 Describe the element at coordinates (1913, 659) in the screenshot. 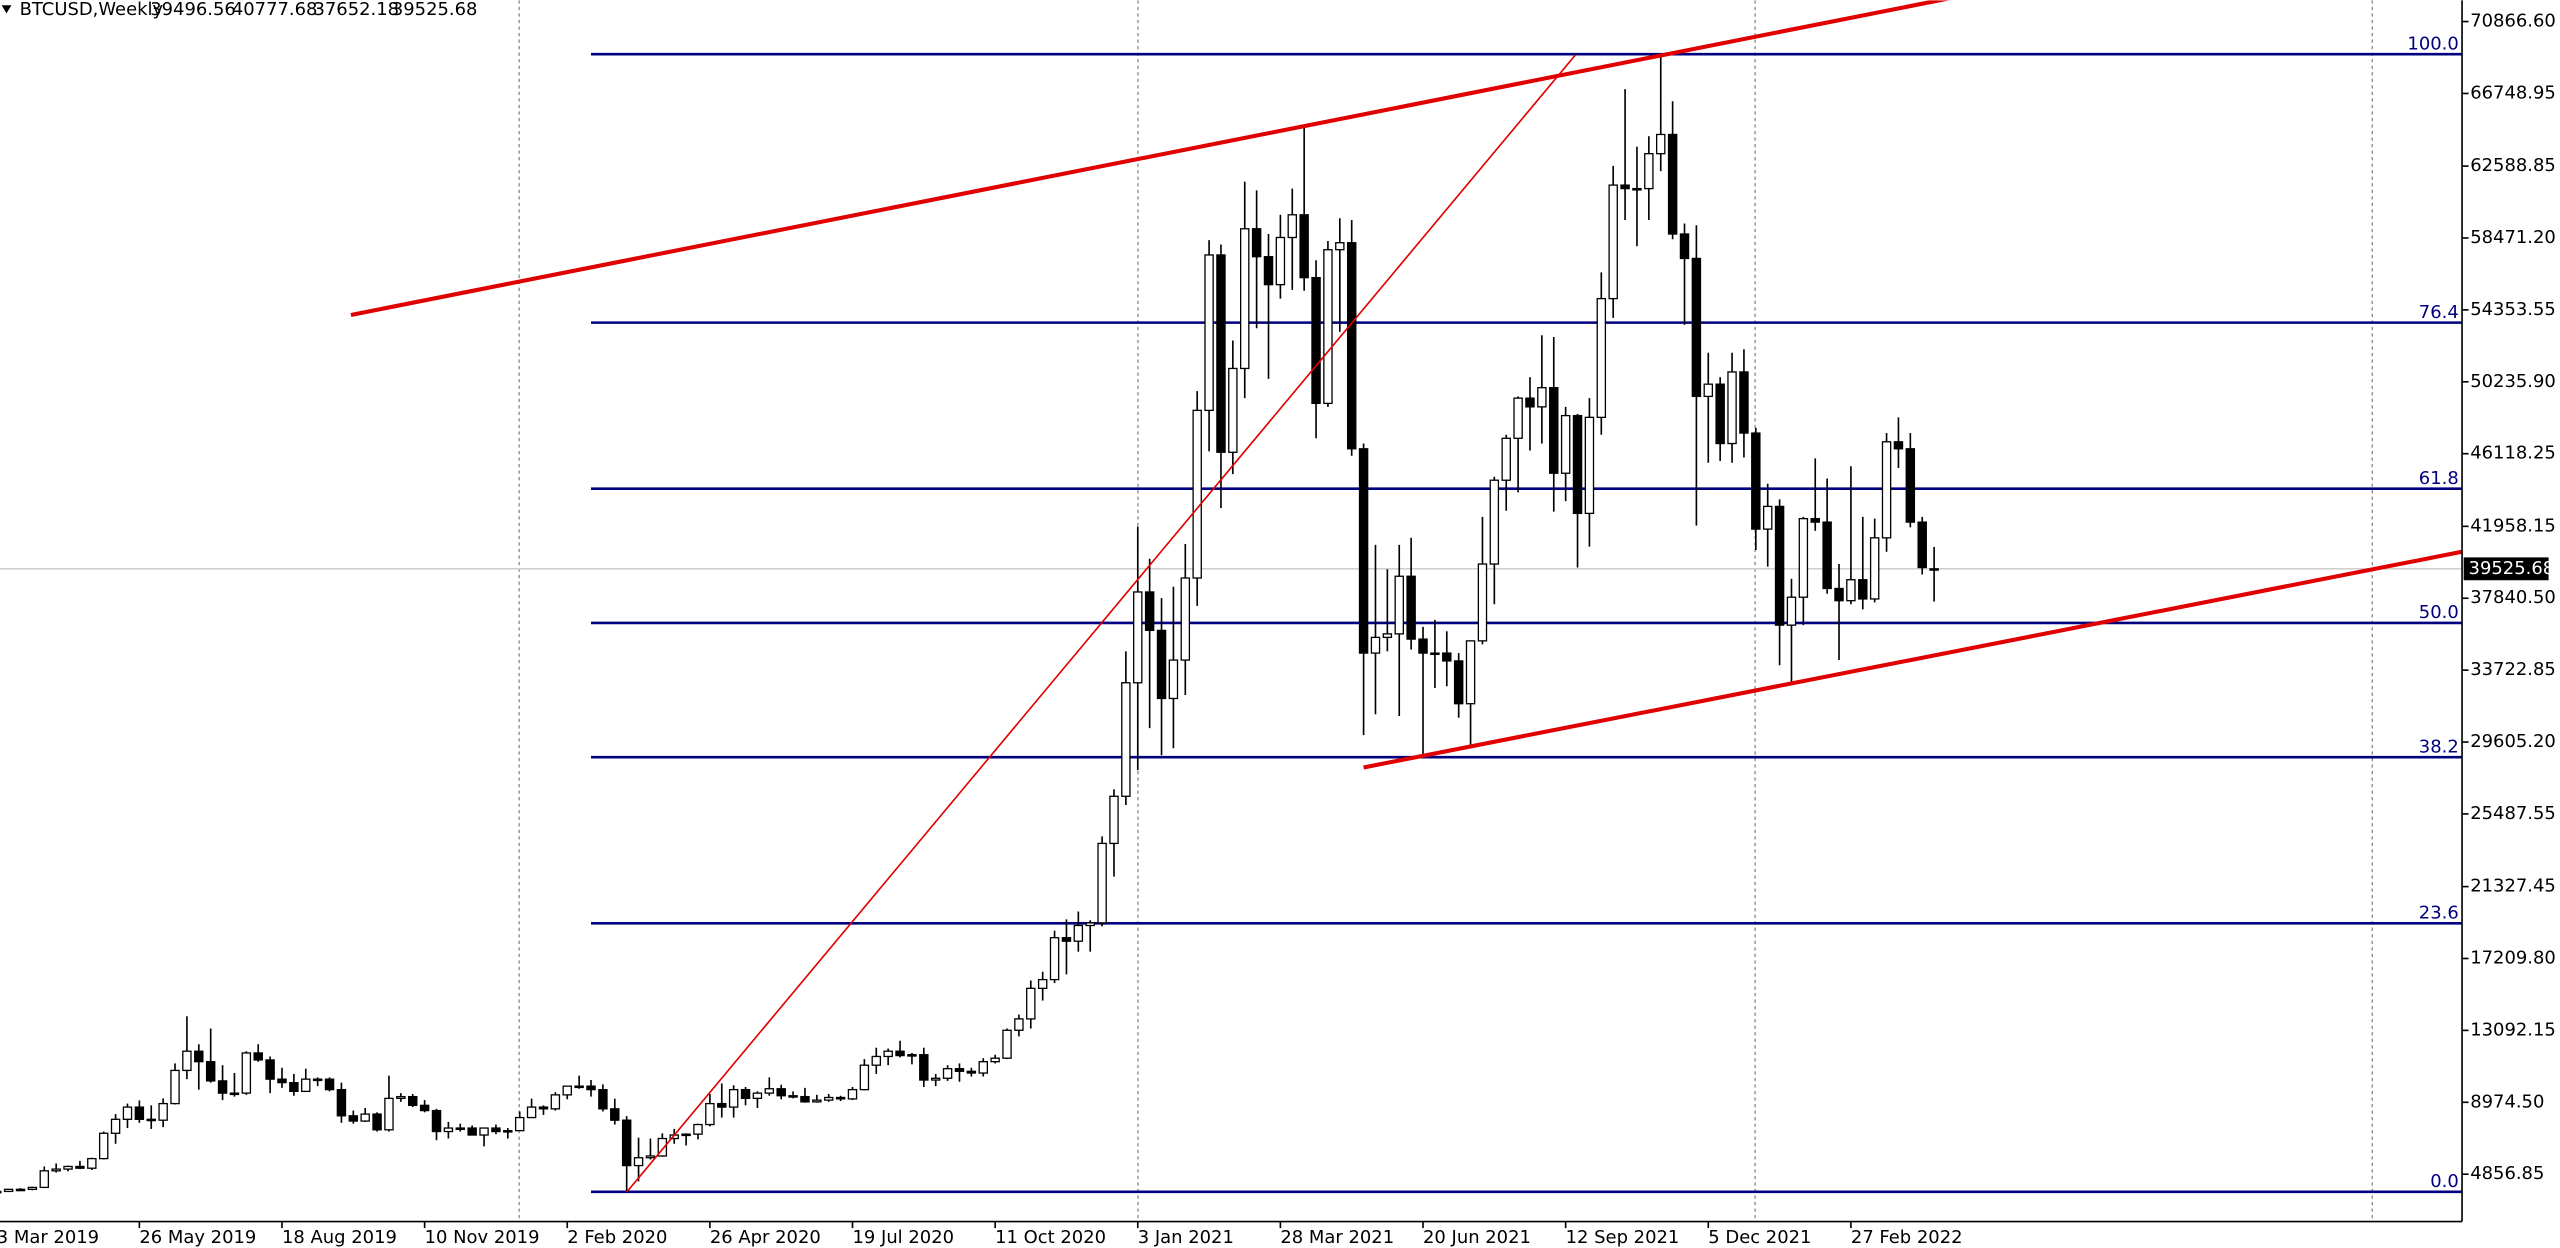

I see `trendline` at that location.